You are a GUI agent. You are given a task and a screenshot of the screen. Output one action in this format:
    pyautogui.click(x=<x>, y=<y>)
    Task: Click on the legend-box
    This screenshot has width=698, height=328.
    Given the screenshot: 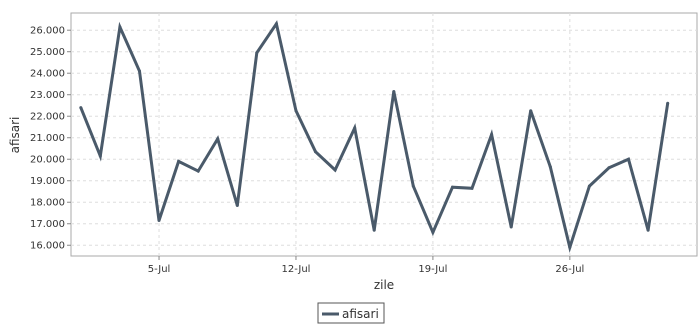 What is the action you would take?
    pyautogui.click(x=351, y=313)
    